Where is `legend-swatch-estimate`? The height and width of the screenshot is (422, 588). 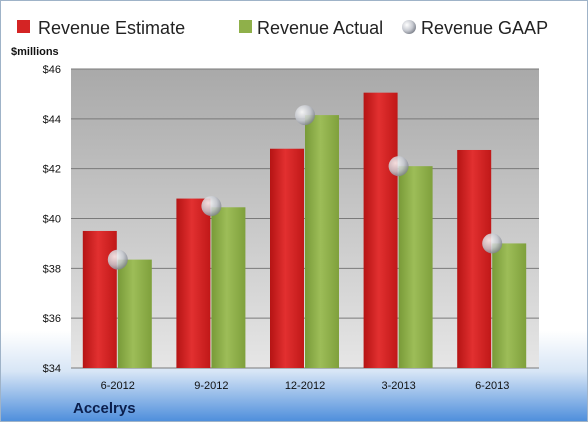
legend-swatch-estimate is located at coordinates (23, 26).